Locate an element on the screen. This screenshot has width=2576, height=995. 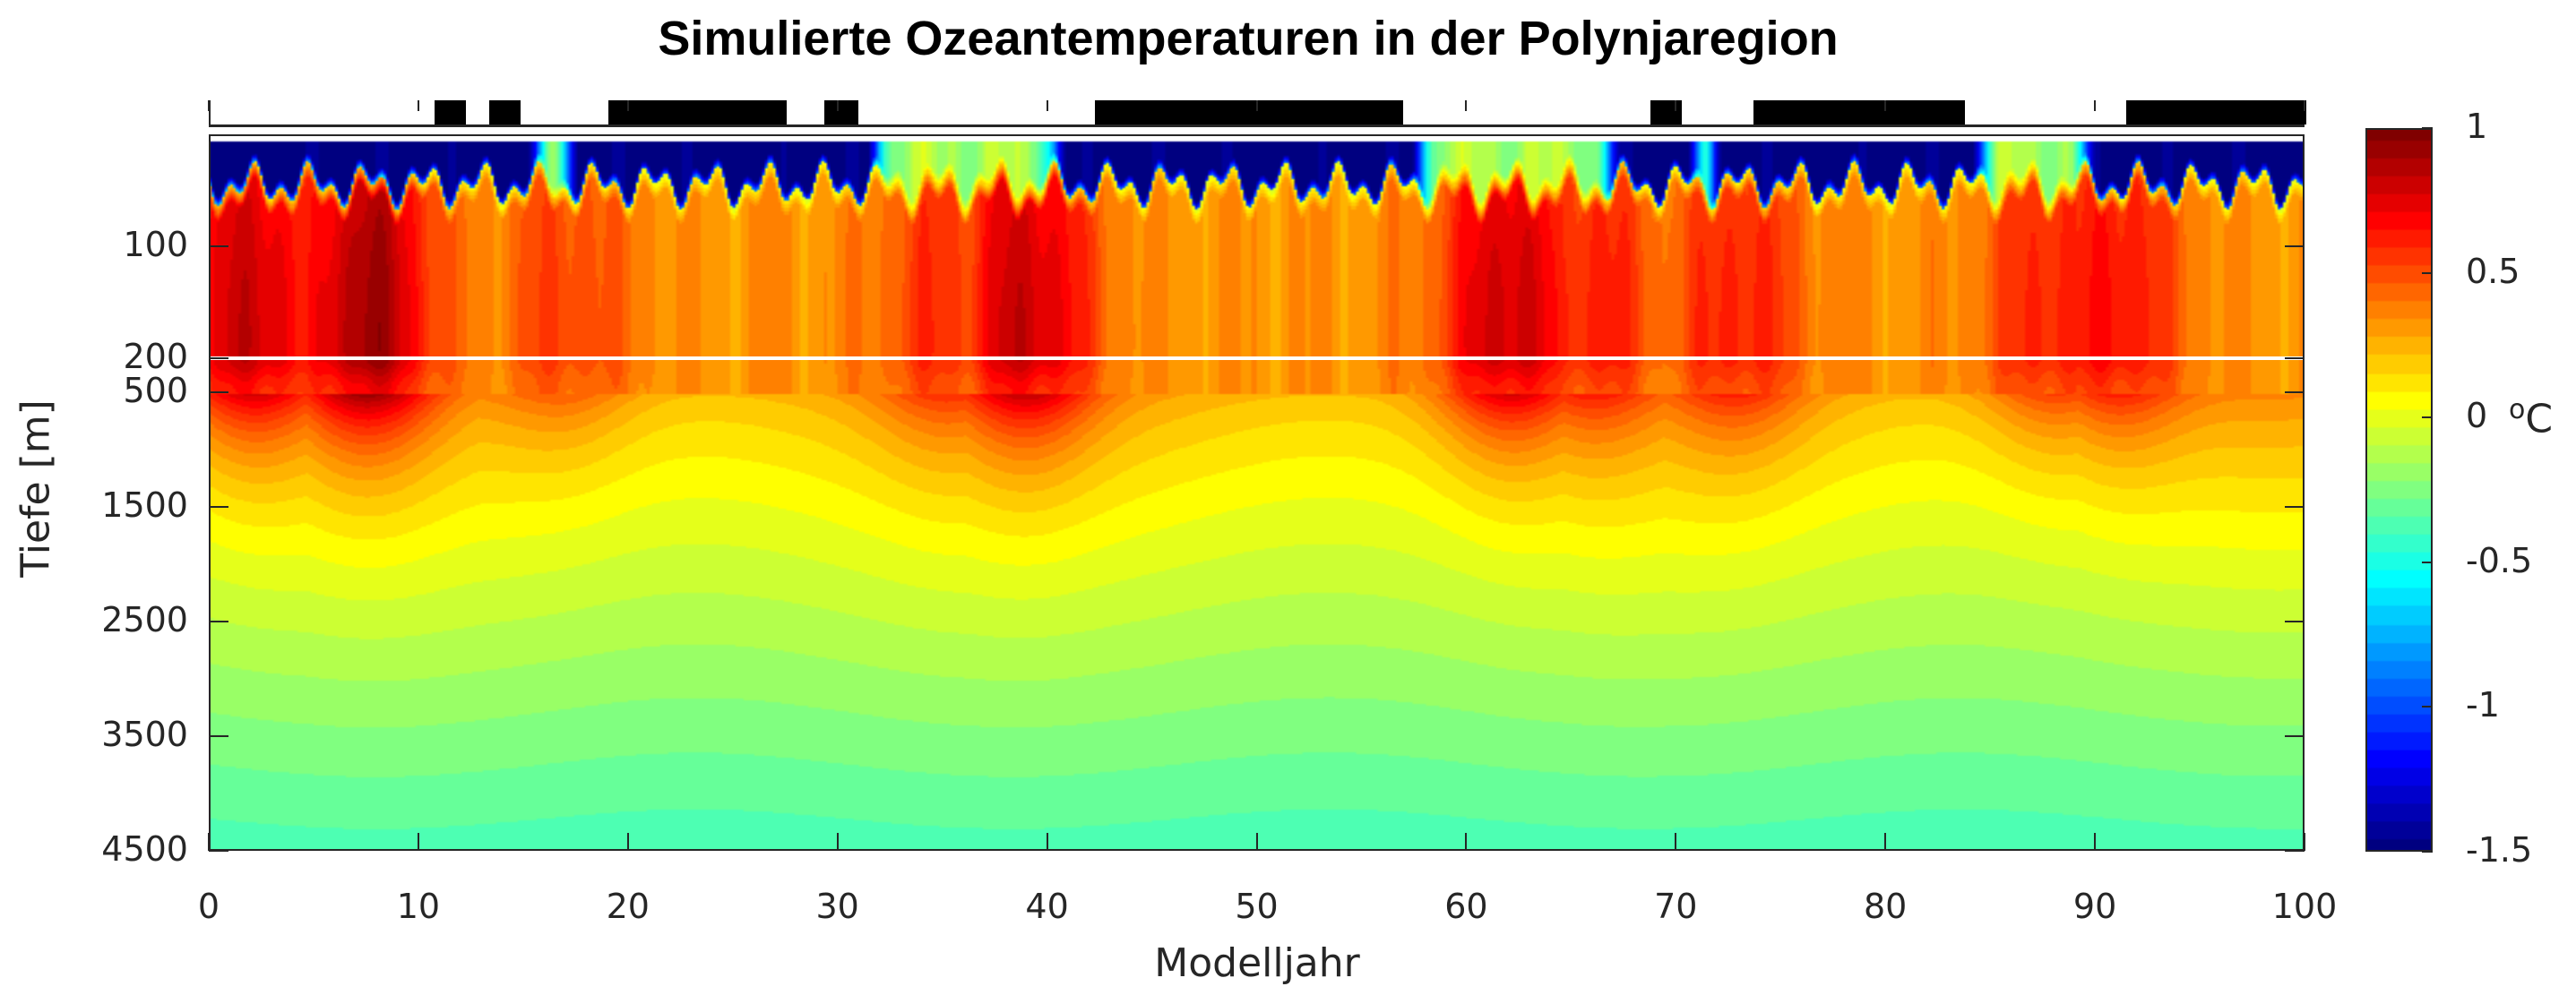
y-tick-label: 500 is located at coordinates (155, 390).